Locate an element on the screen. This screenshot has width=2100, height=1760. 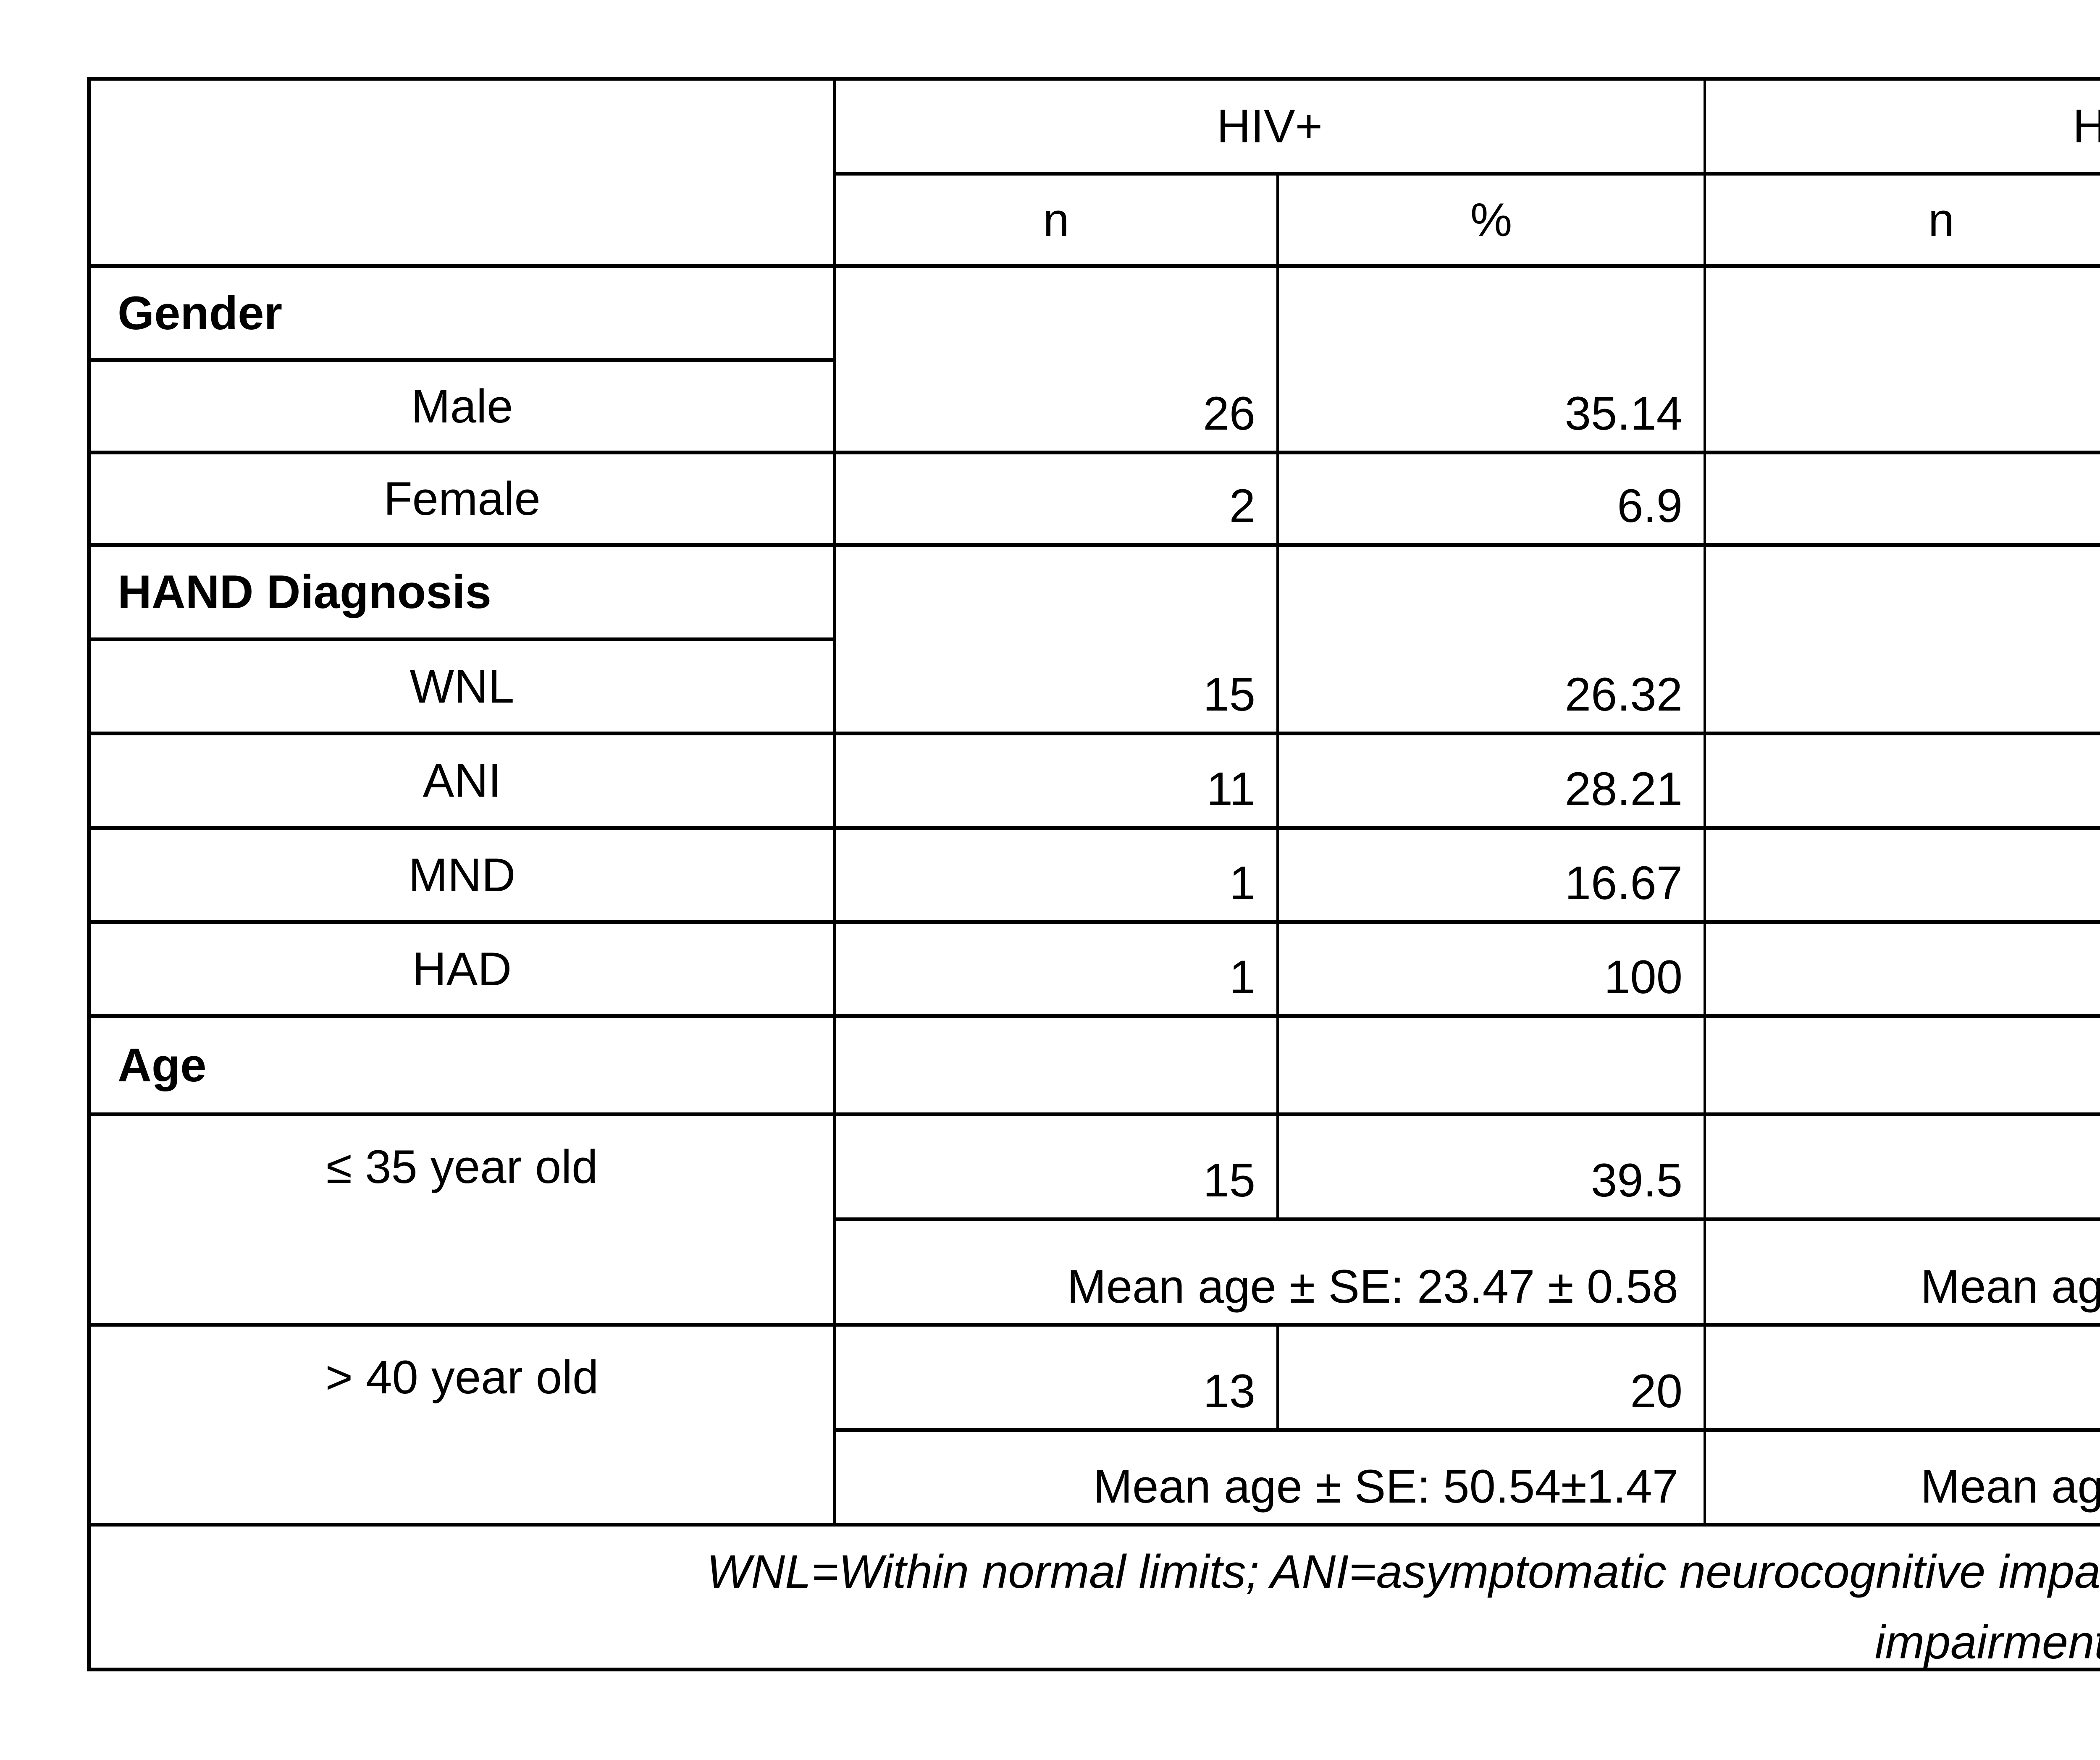
cell-wnl-n-hiv-negative: 42 is located at coordinates (1903, 641).